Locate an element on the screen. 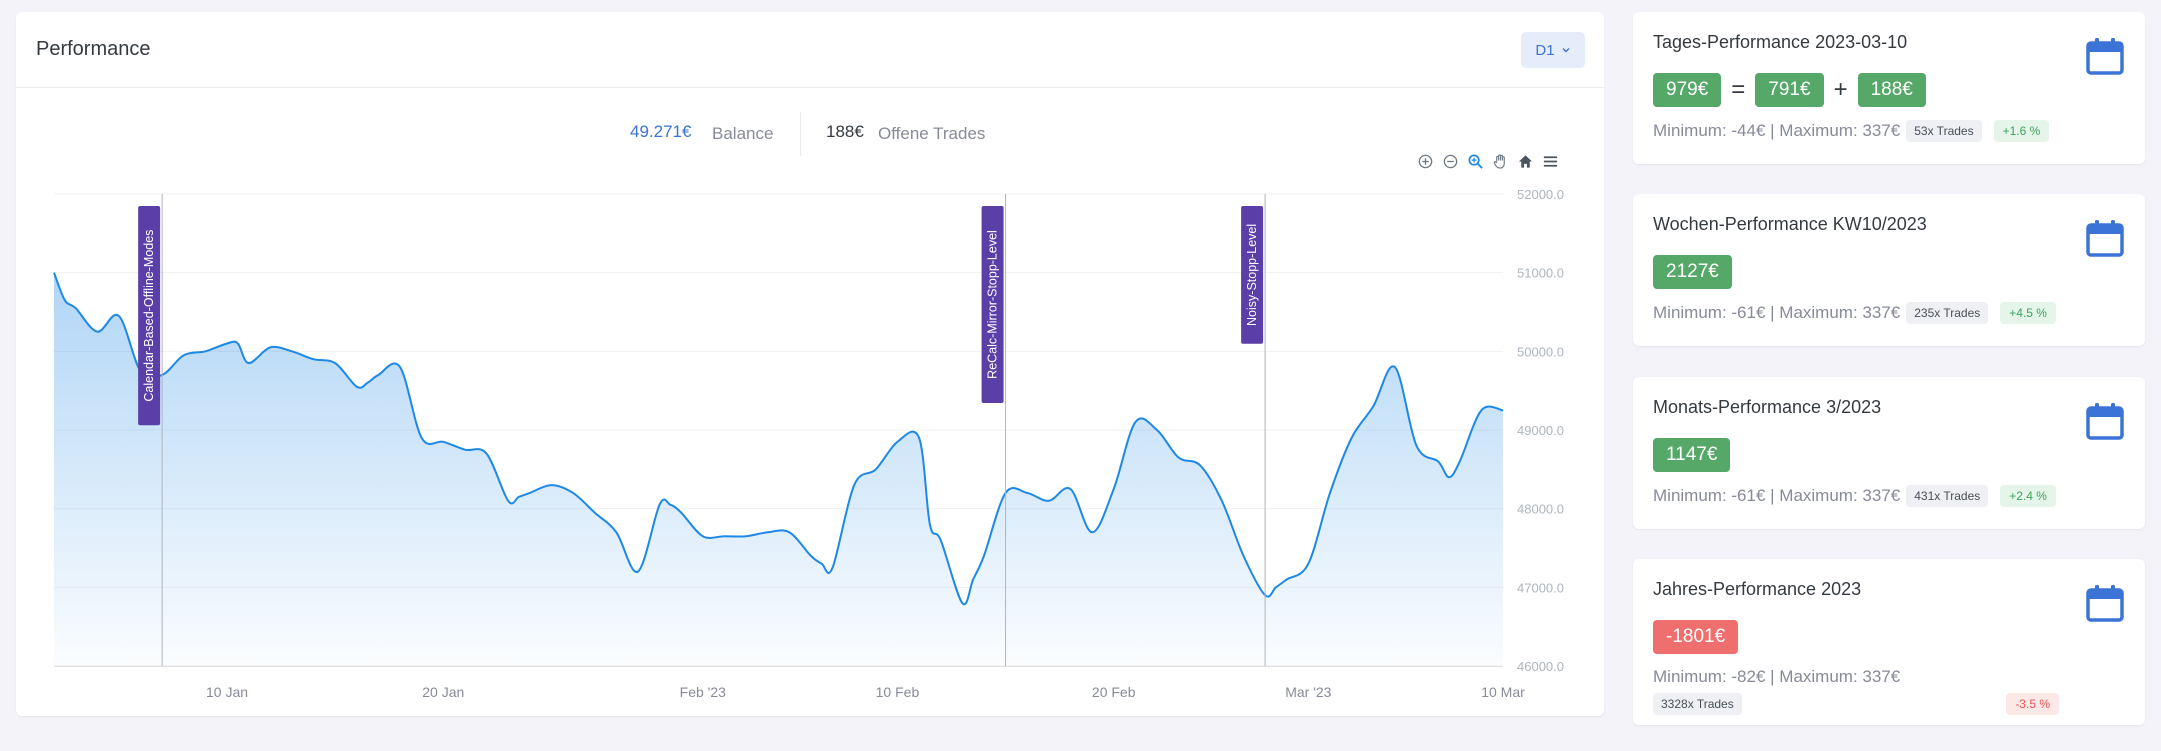 This screenshot has height=751, width=2161. yearly-meta-row2: 3328x Trades -3.5 % is located at coordinates (1889, 704).